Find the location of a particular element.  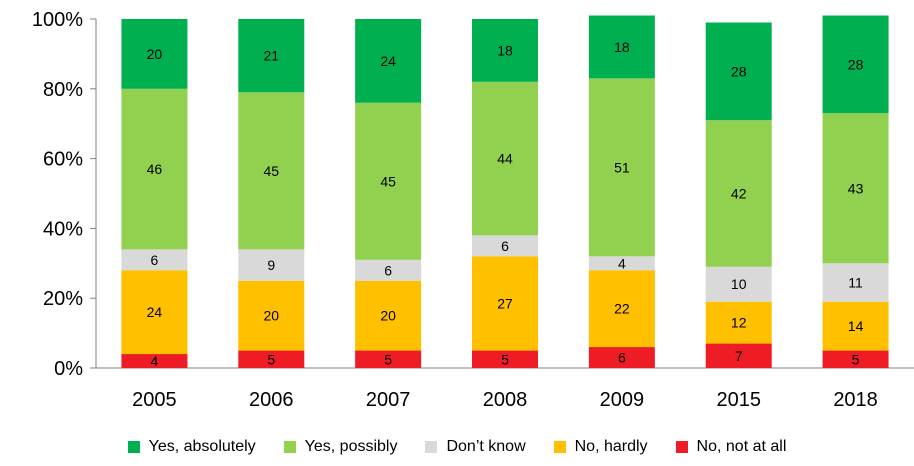

data-label: 4 is located at coordinates (622, 263).